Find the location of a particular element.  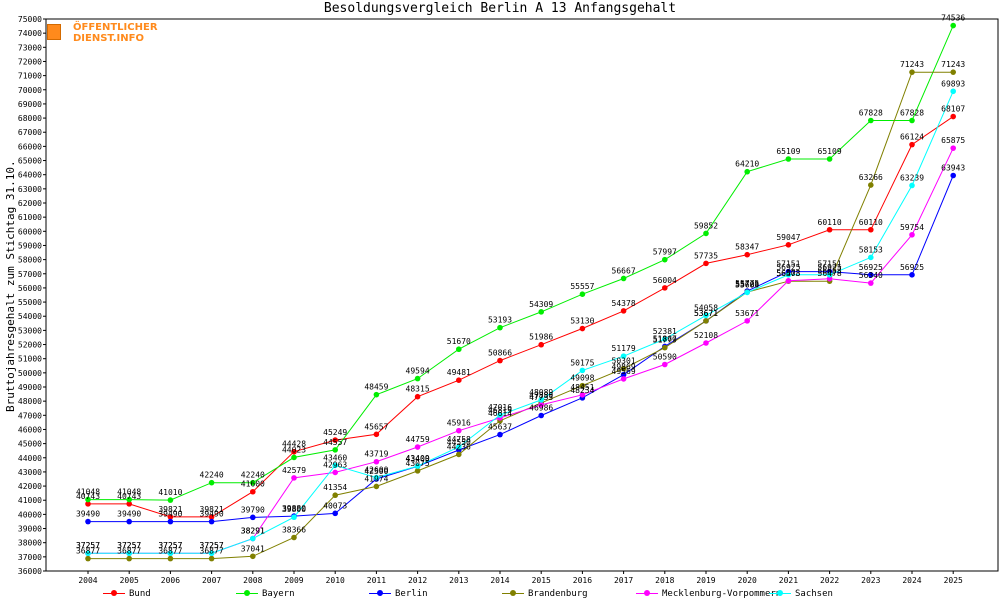

x-tick-label: 2007 is located at coordinates (211, 580).